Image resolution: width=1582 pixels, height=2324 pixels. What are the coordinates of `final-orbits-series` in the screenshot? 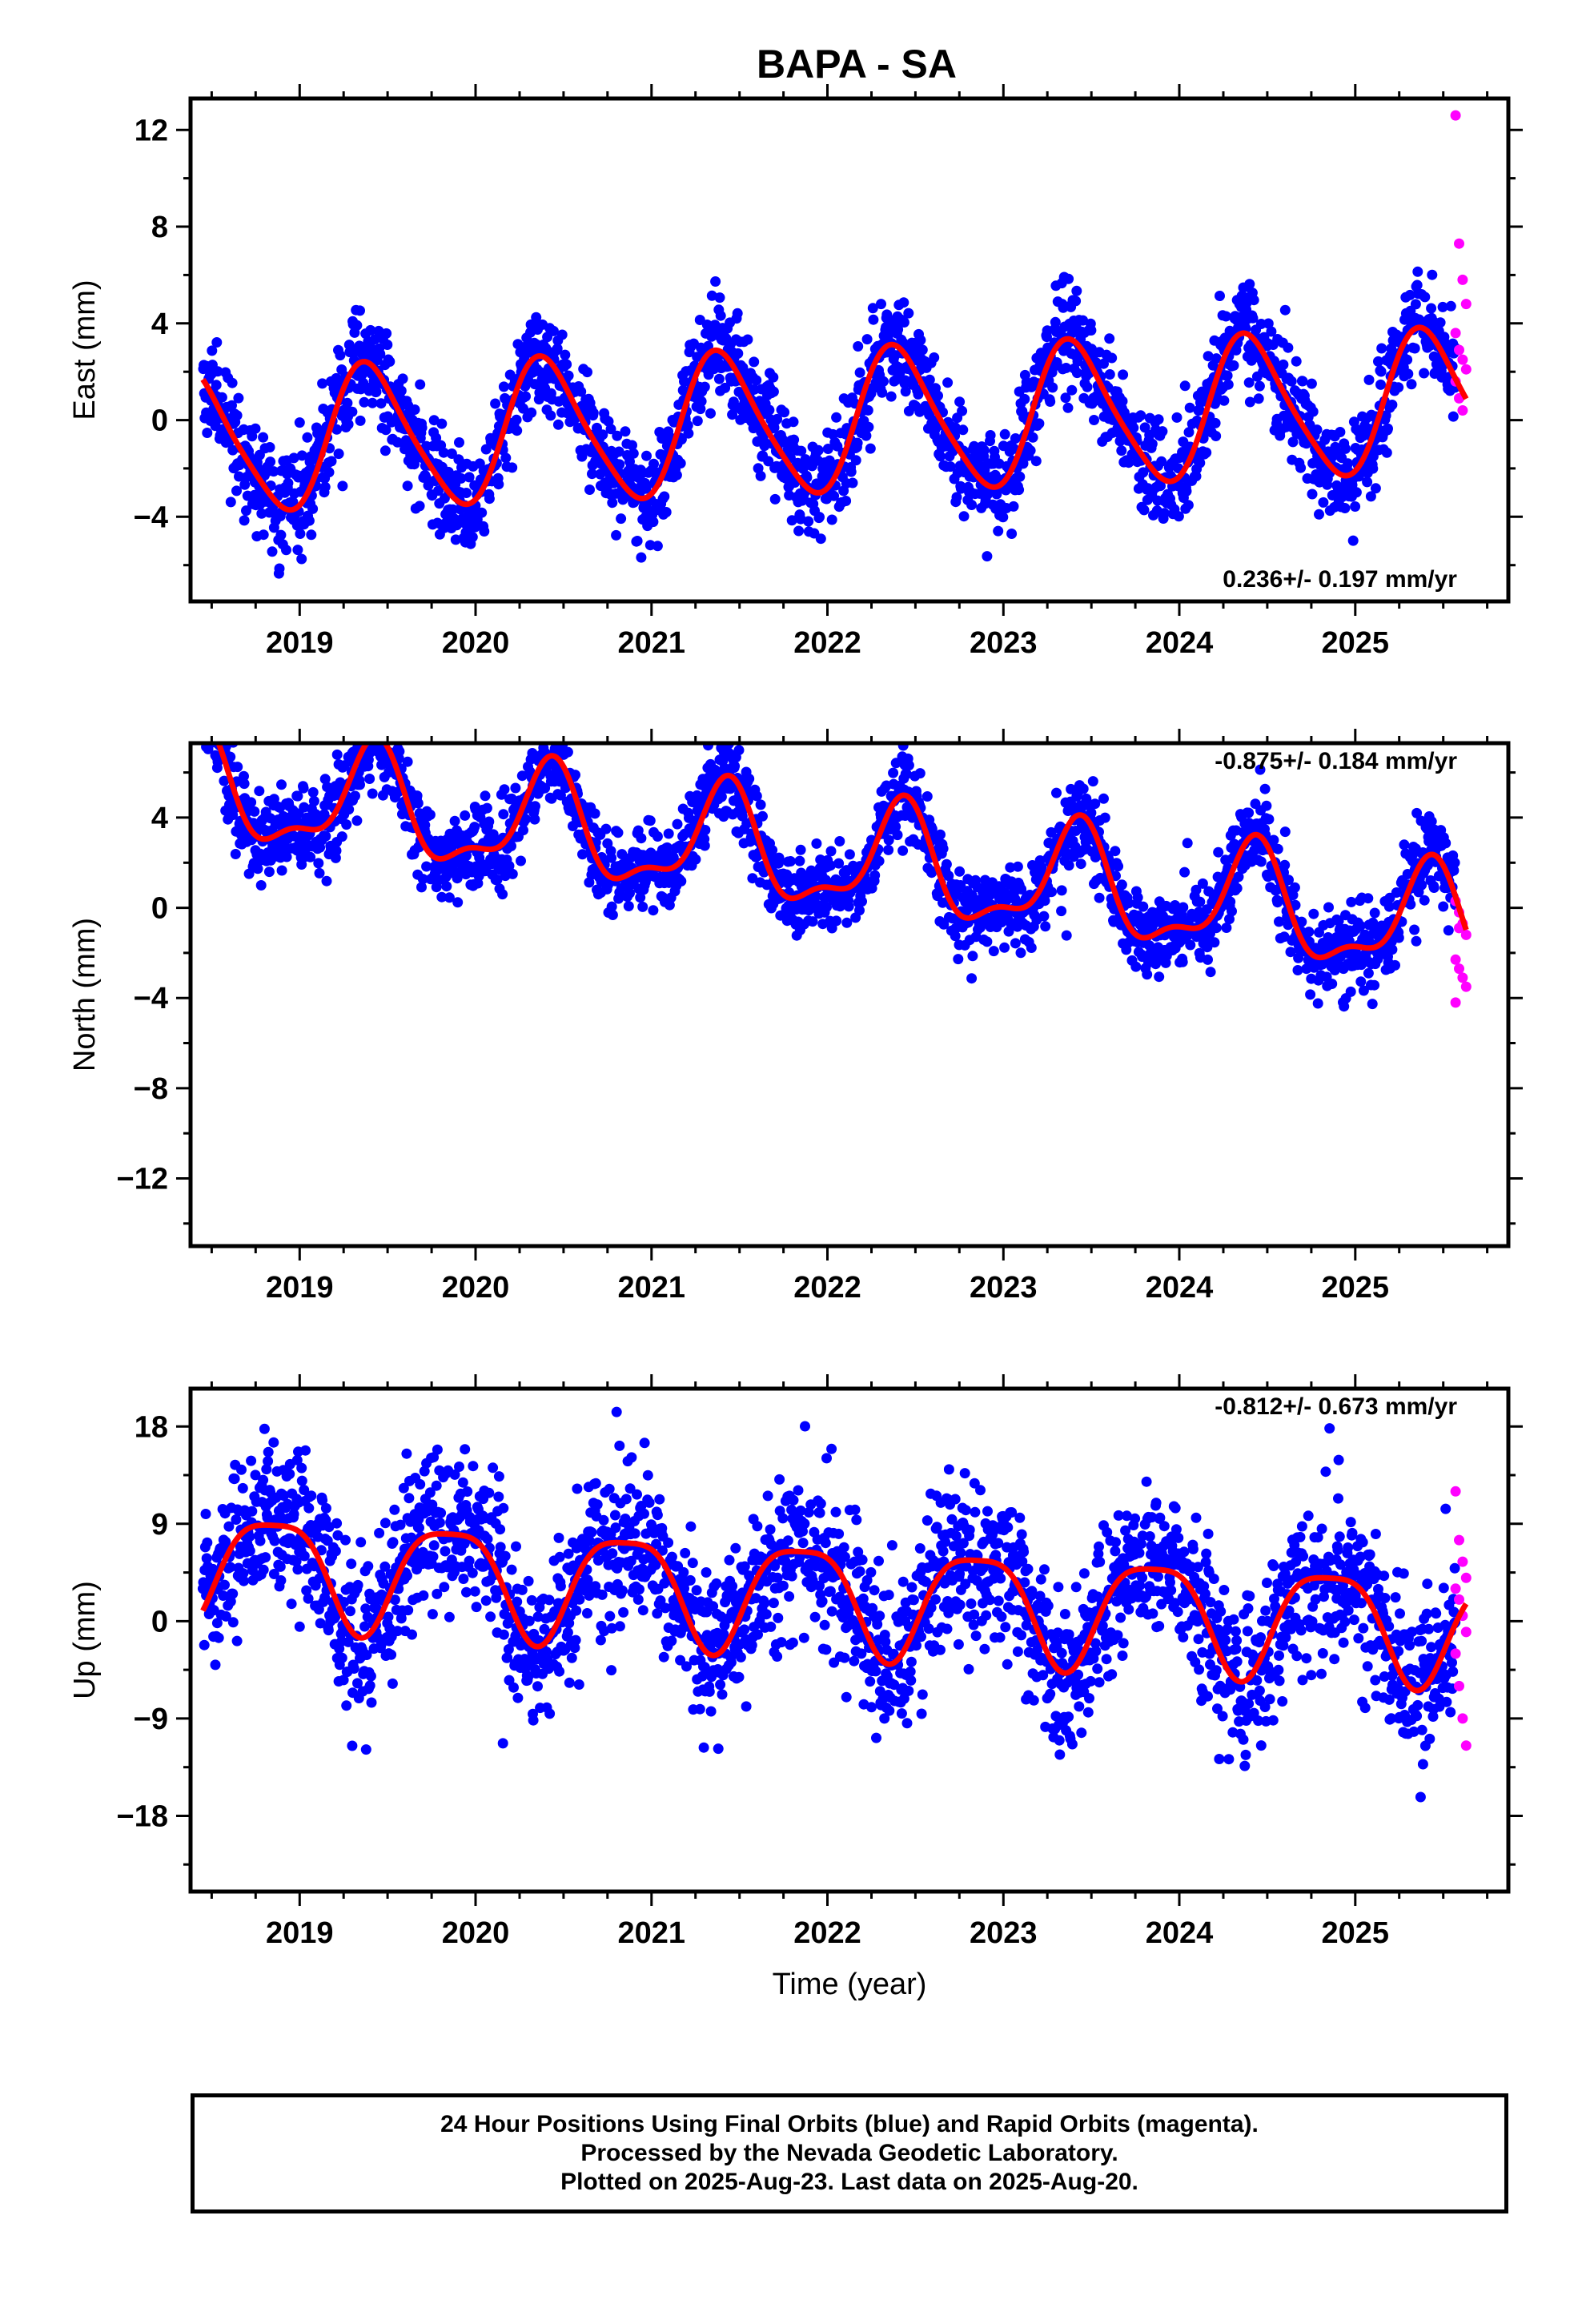 It's located at (831, 844).